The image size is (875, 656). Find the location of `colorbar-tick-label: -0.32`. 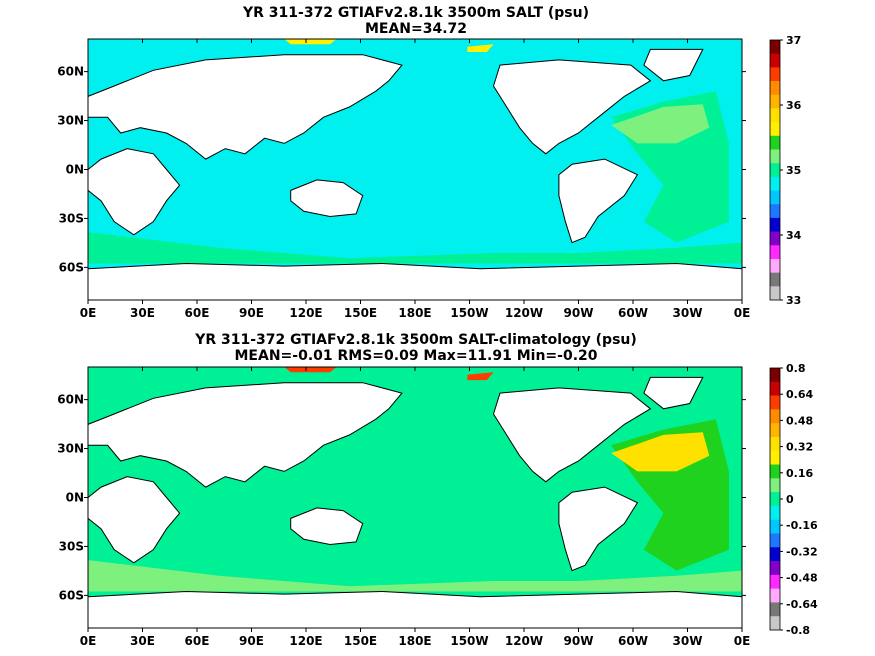

colorbar-tick-label: -0.32 is located at coordinates (802, 551).